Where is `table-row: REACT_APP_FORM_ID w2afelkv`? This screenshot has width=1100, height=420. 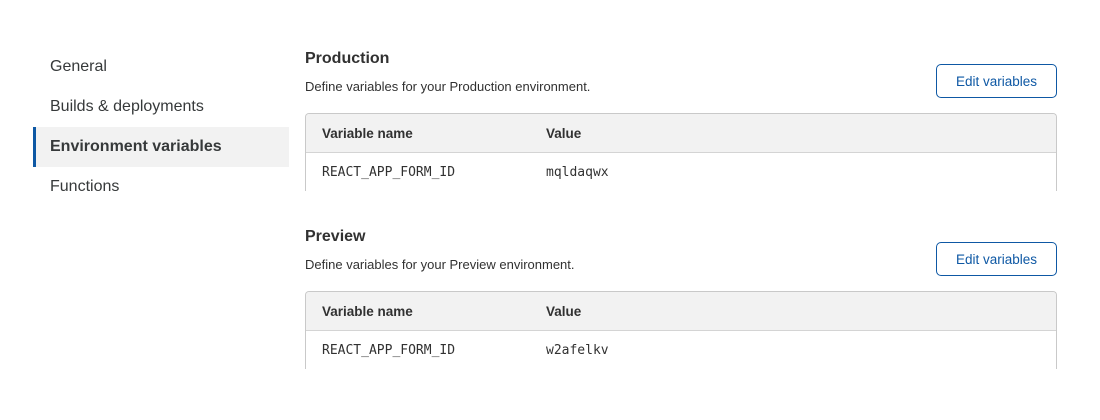 table-row: REACT_APP_FORM_ID w2afelkv is located at coordinates (681, 350).